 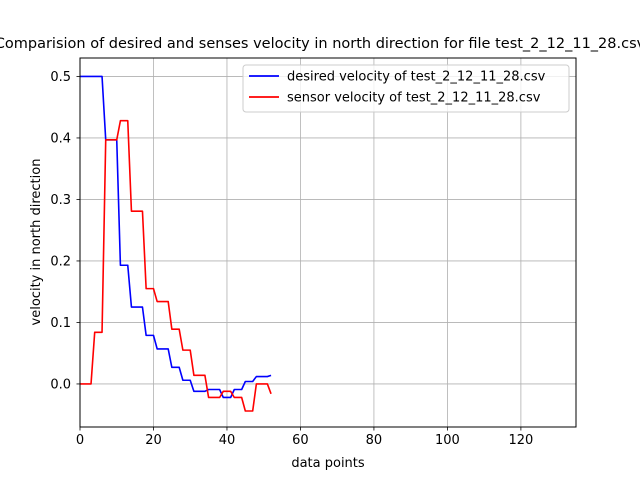 What do you see at coordinates (60, 261) in the screenshot?
I see `y-tick-label: 0.2` at bounding box center [60, 261].